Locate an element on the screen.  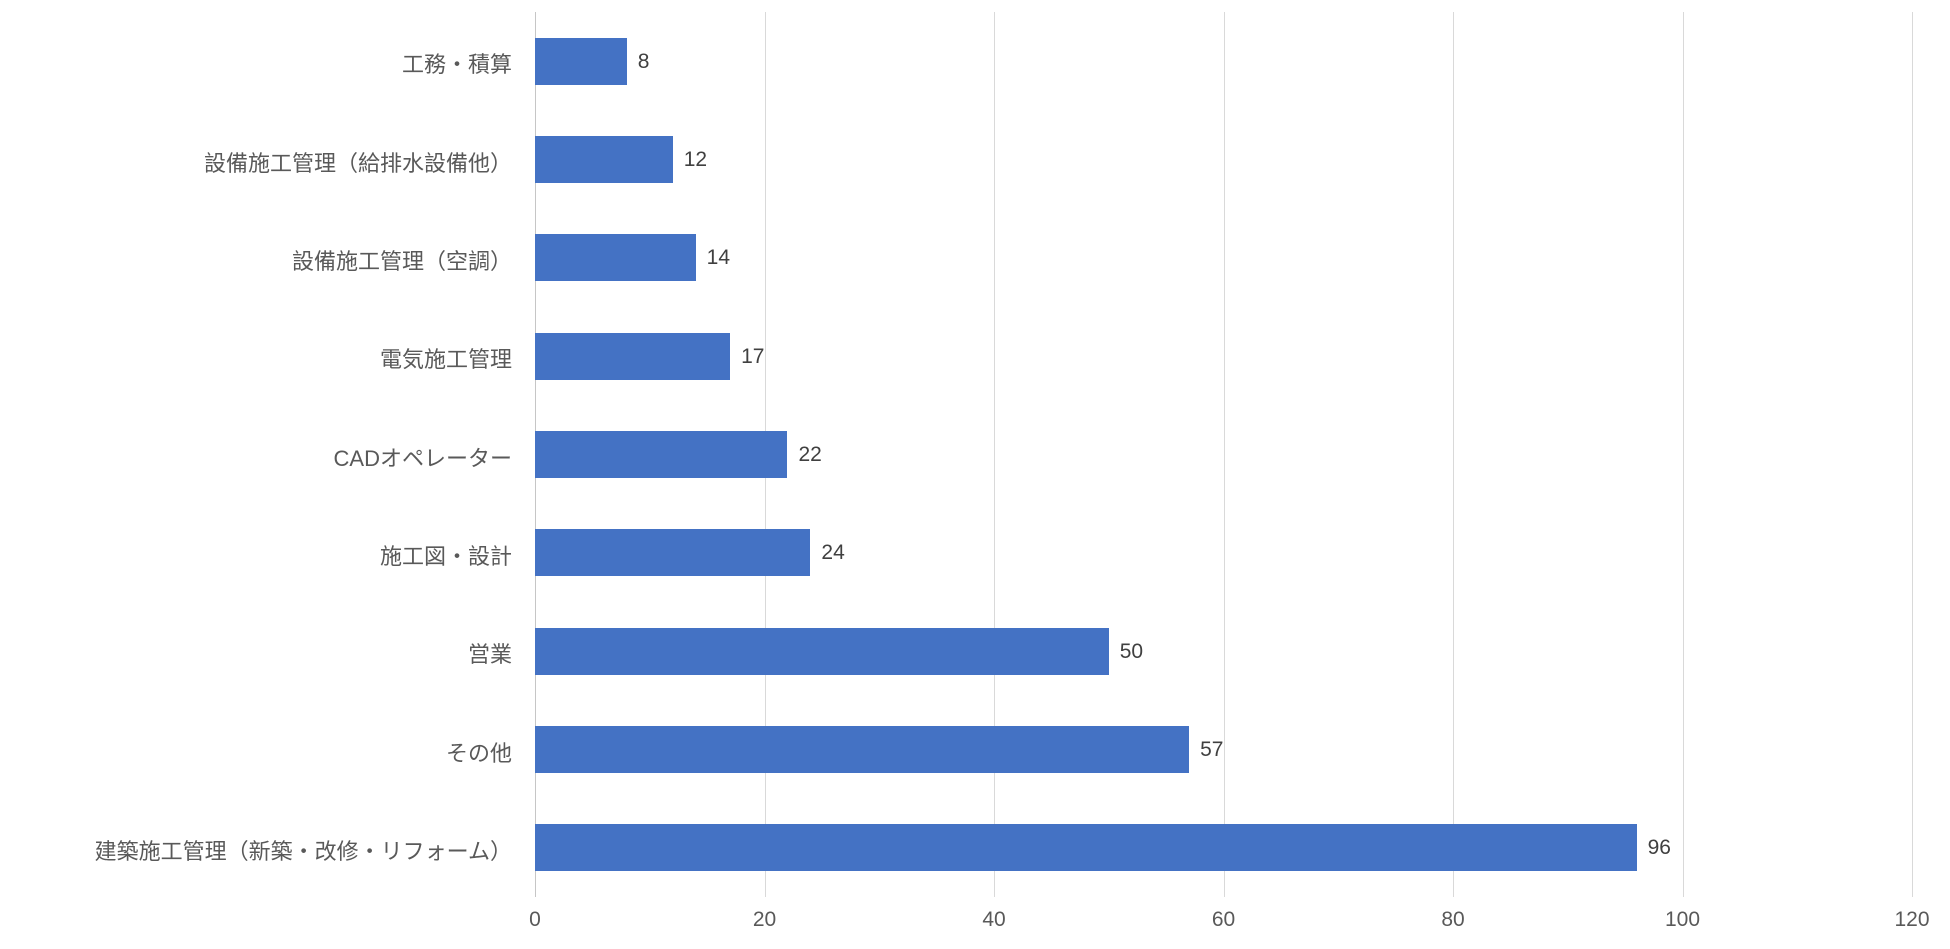
category-label: 設備施工管理（給排水設備他） is located at coordinates (357, 163).